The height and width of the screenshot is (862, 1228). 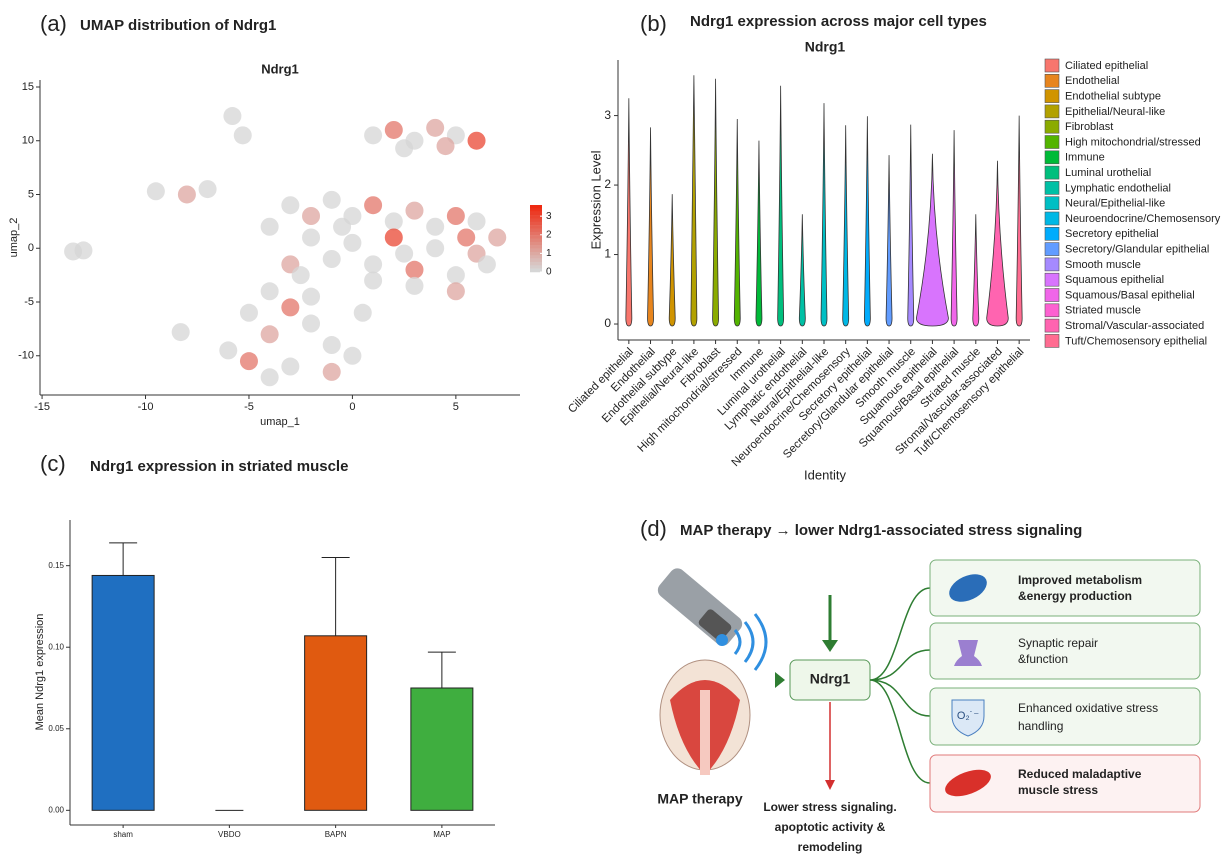 What do you see at coordinates (1136, 341) in the screenshot?
I see `legend-label: Tuft/Chemosensory epithelial` at bounding box center [1136, 341].